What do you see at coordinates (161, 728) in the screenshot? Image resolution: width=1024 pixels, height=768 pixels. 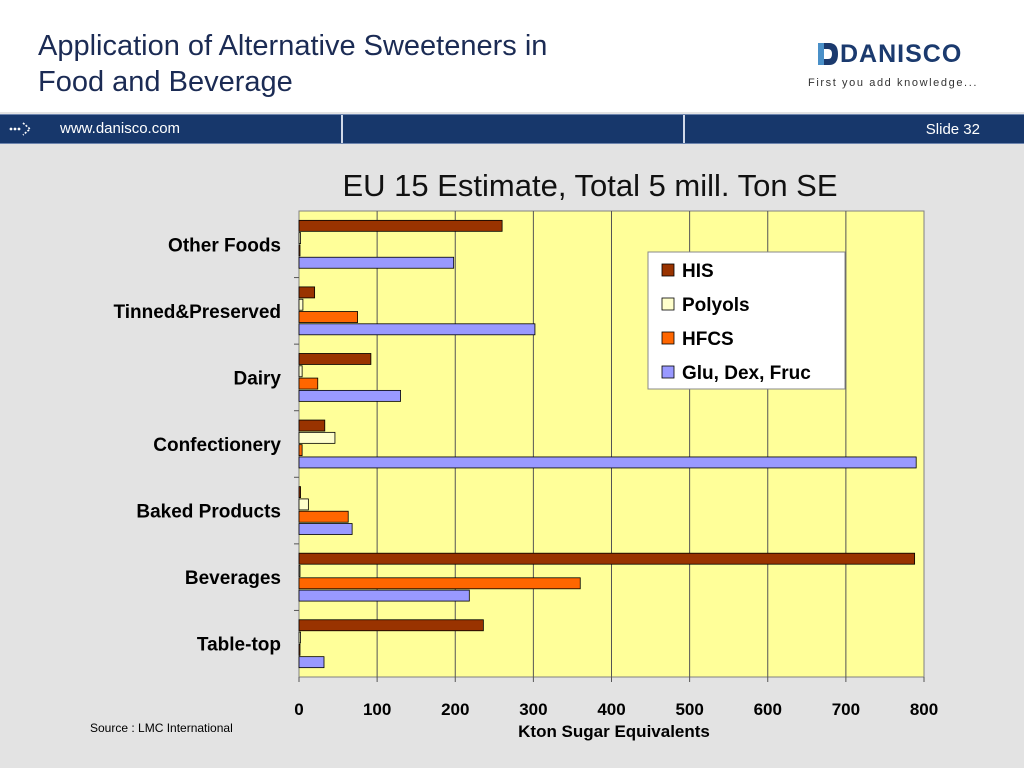 I see `source-note: Source : LMC International` at bounding box center [161, 728].